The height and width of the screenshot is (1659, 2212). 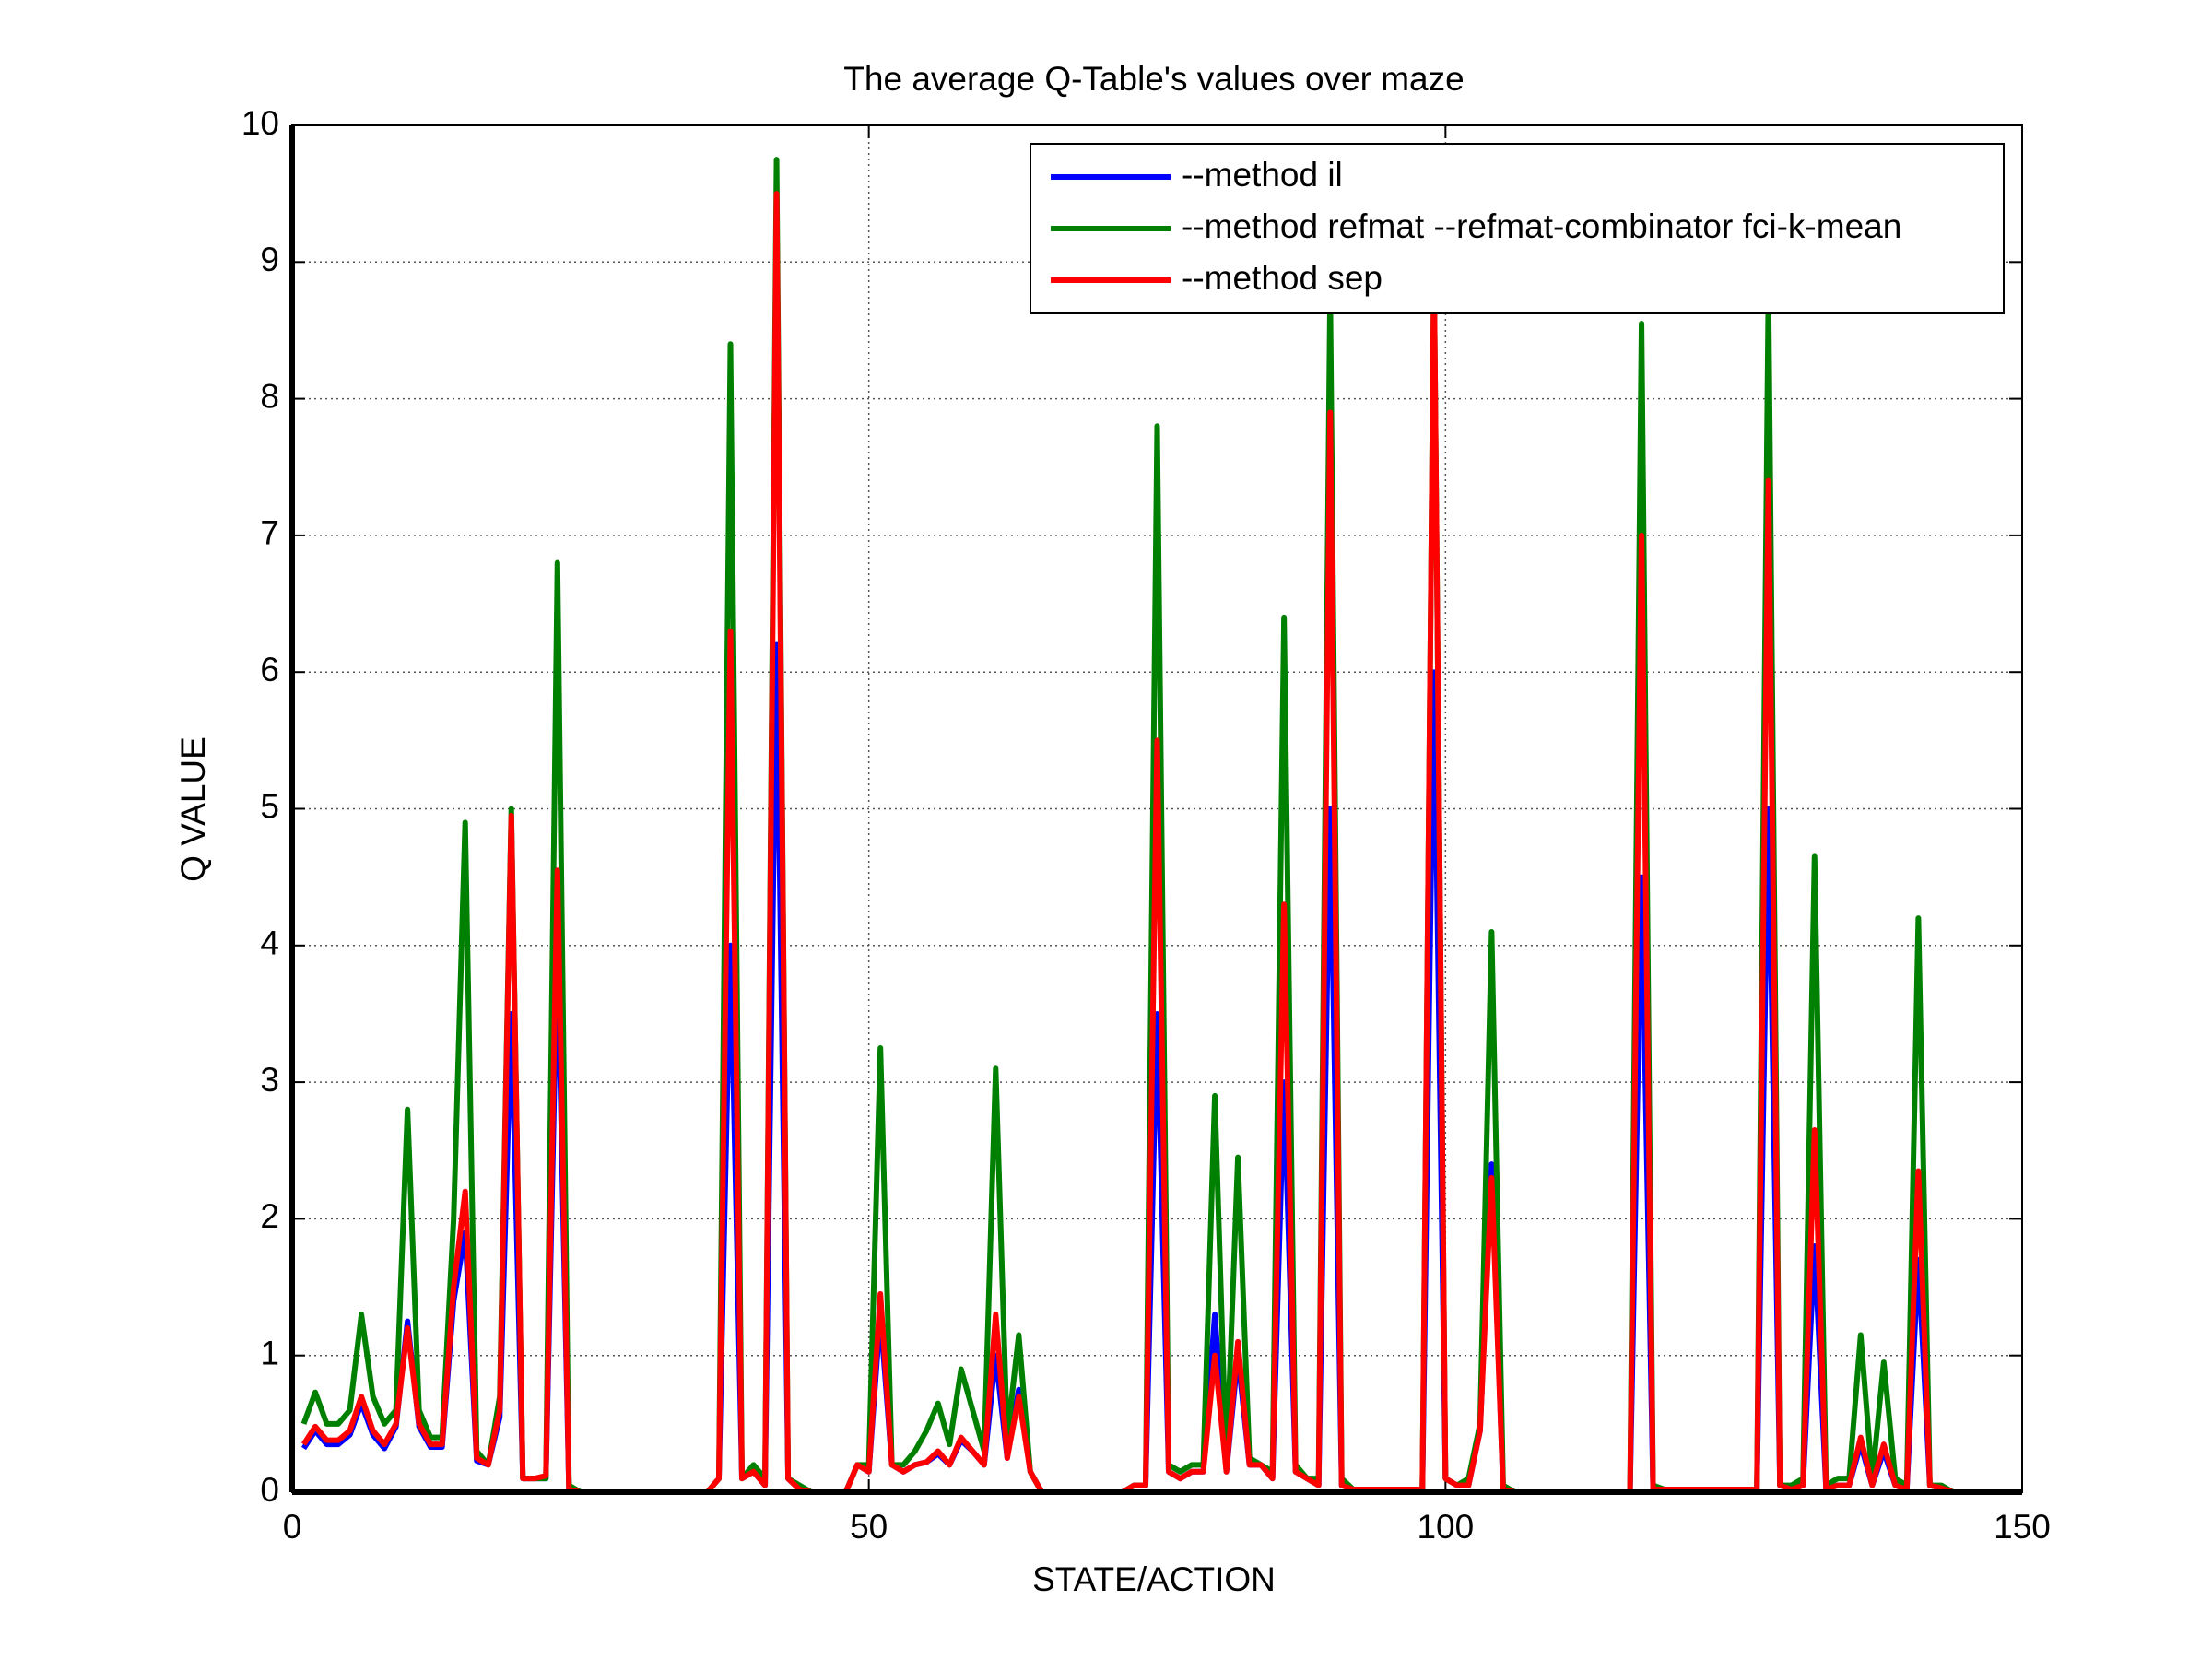 I want to click on legend-box, so click(x=1517, y=228).